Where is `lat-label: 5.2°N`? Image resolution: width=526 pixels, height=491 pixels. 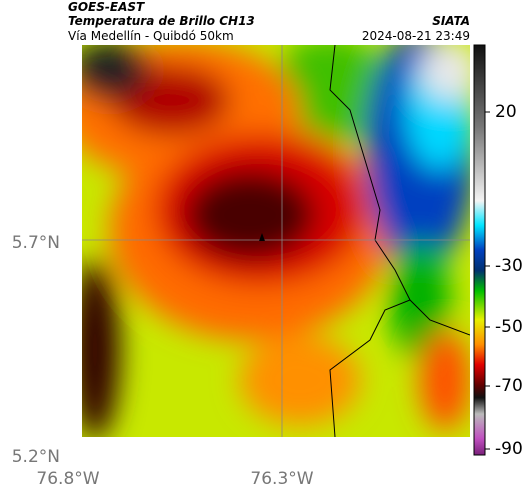
lat-label: 5.2°N is located at coordinates (36, 457).